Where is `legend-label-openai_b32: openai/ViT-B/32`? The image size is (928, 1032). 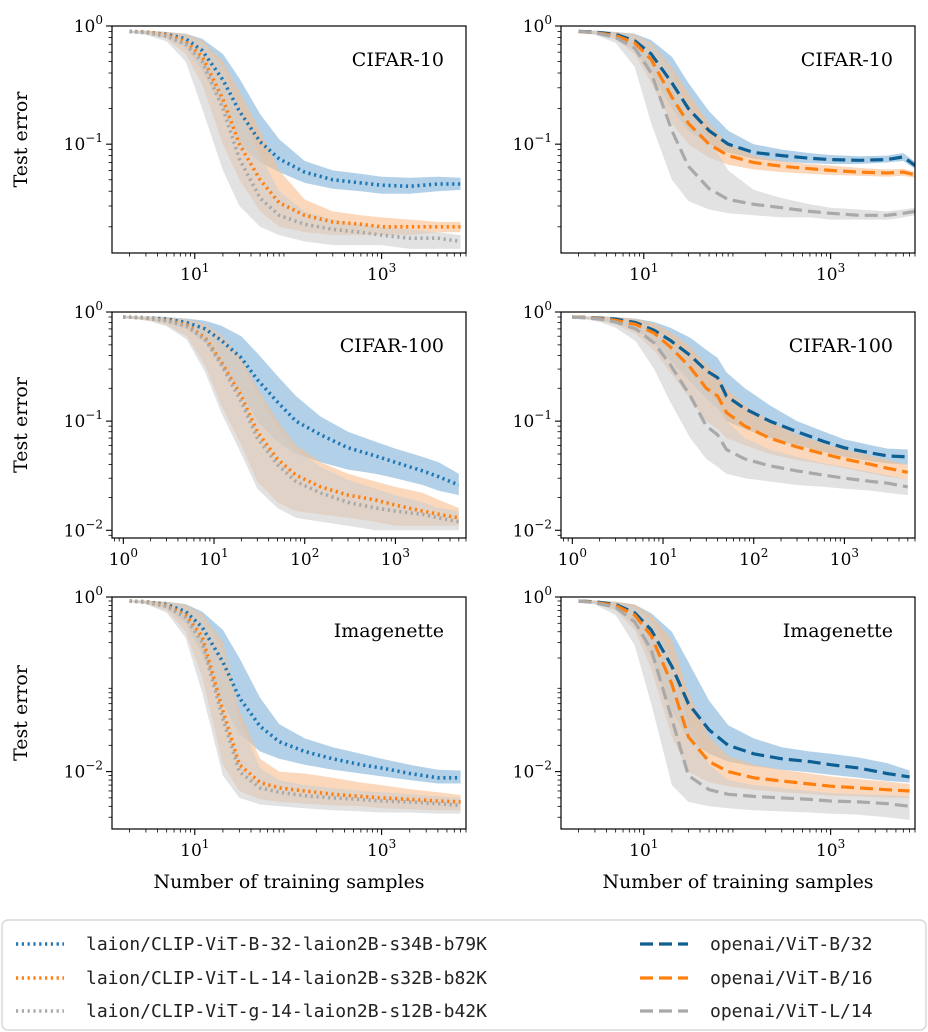
legend-label-openai_b32: openai/ViT-B/32 is located at coordinates (791, 944).